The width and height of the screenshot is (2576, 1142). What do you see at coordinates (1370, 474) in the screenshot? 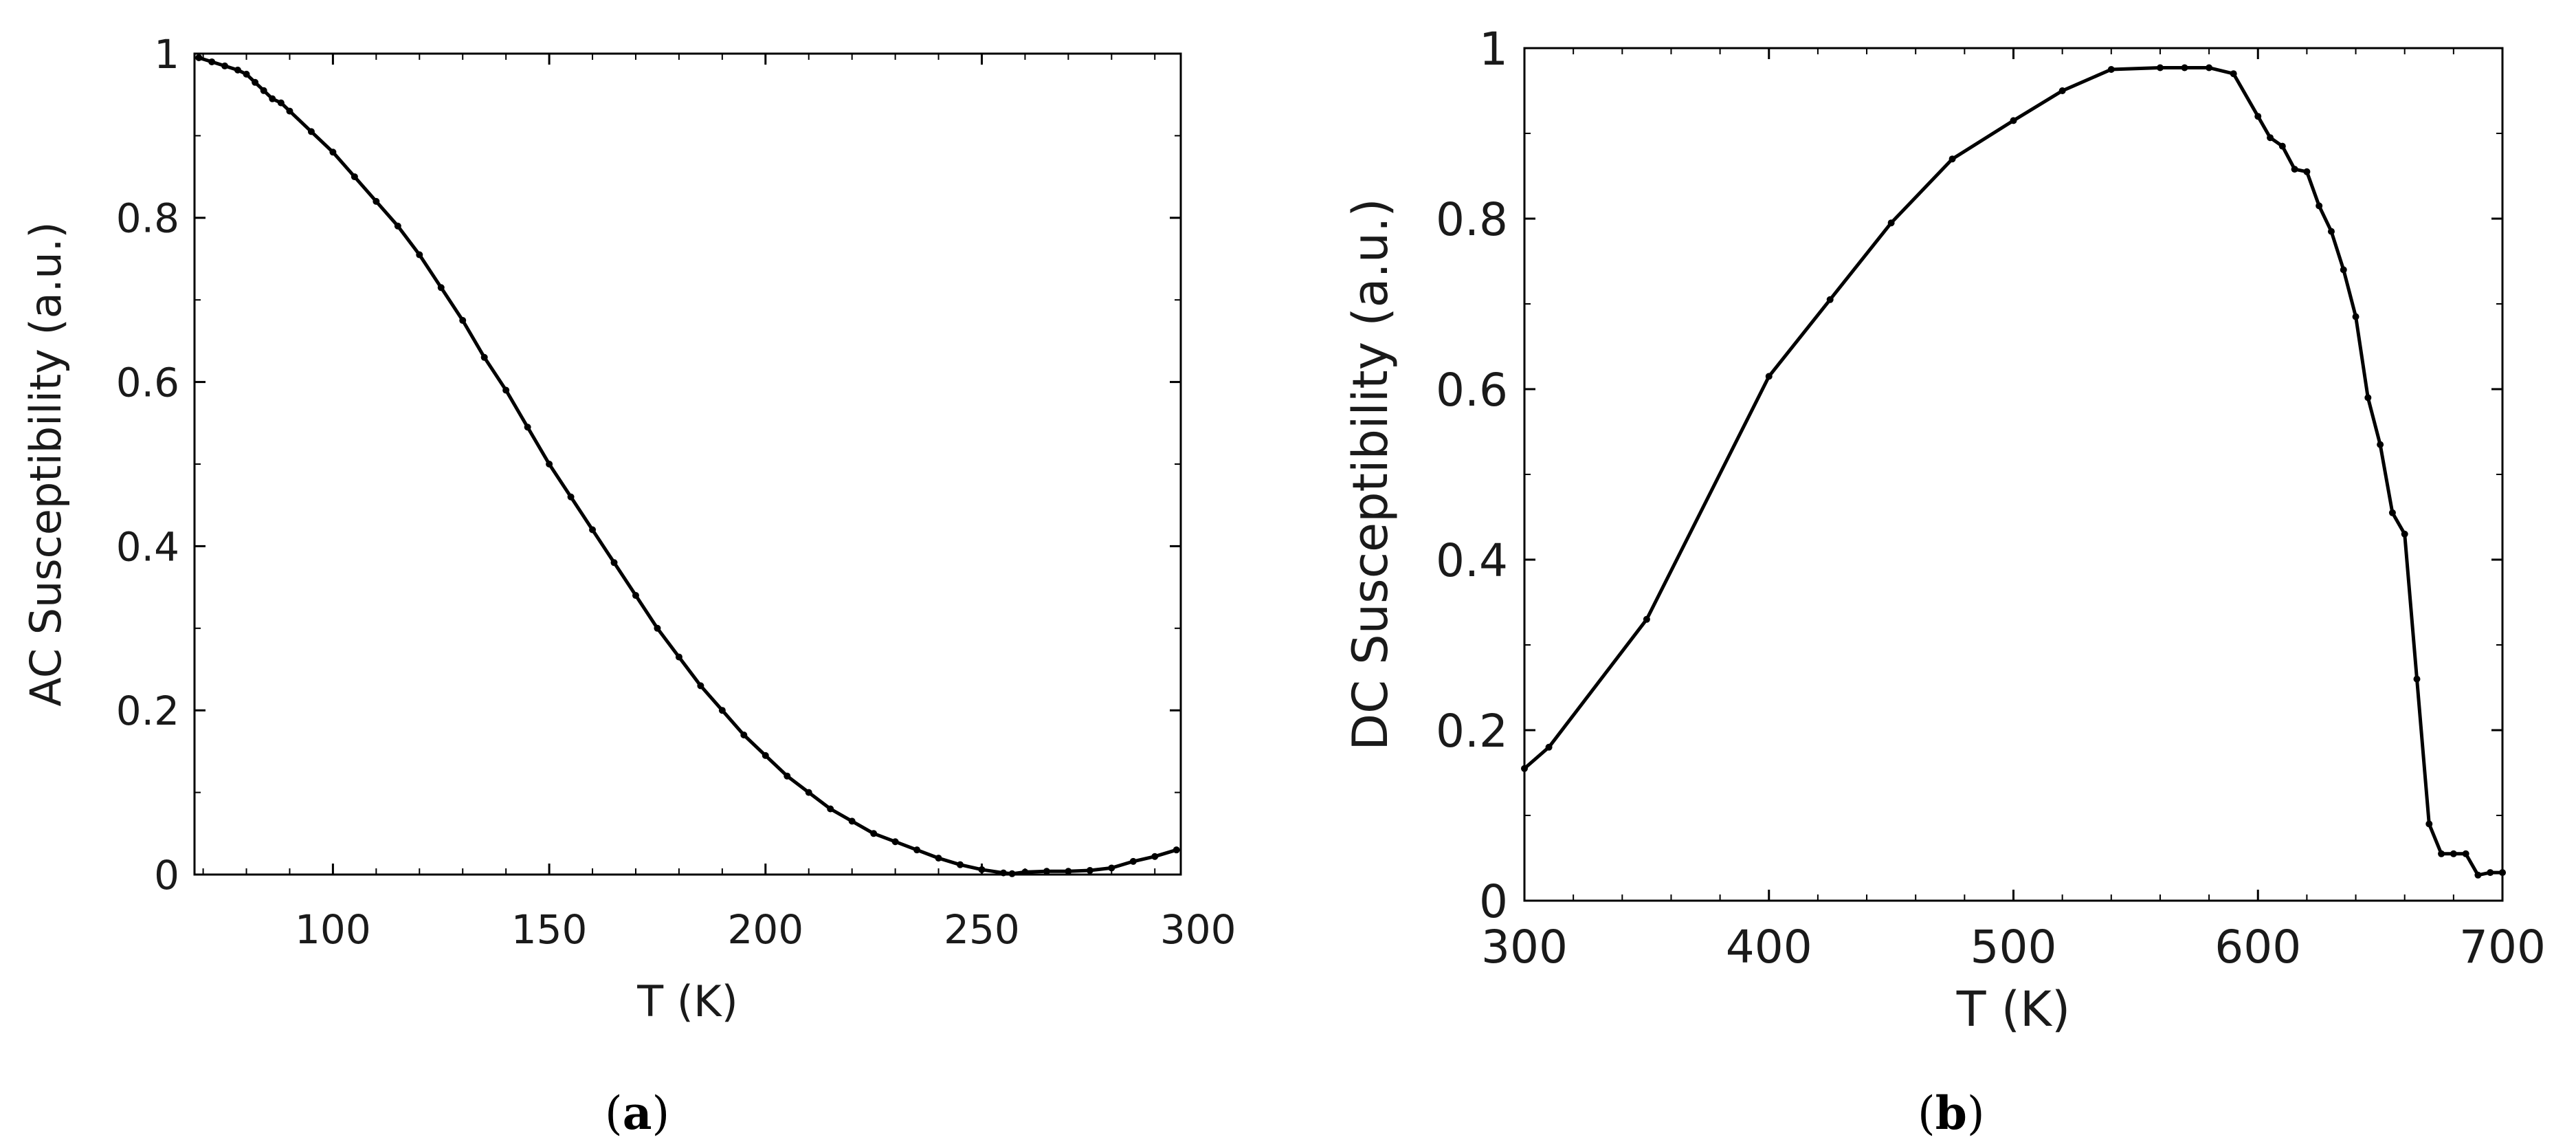
I see `y-axis-title: DC Susceptibility (a.u.)` at bounding box center [1370, 474].